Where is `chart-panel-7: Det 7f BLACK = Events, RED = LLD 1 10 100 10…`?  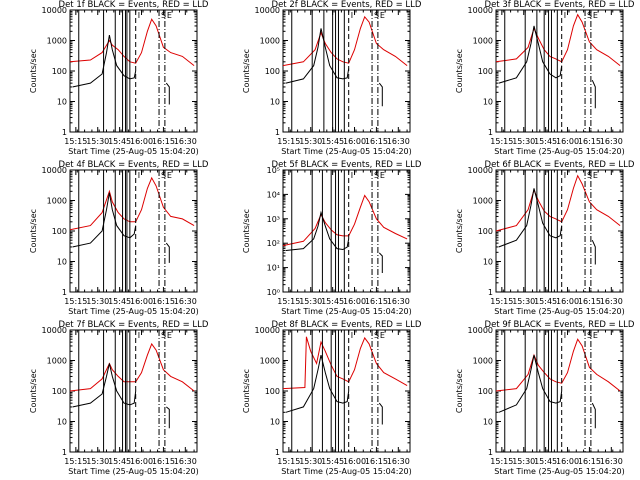 chart-panel-7: Det 7f BLACK = Events, RED = LLD 1 10 100 10… is located at coordinates (119, 398).